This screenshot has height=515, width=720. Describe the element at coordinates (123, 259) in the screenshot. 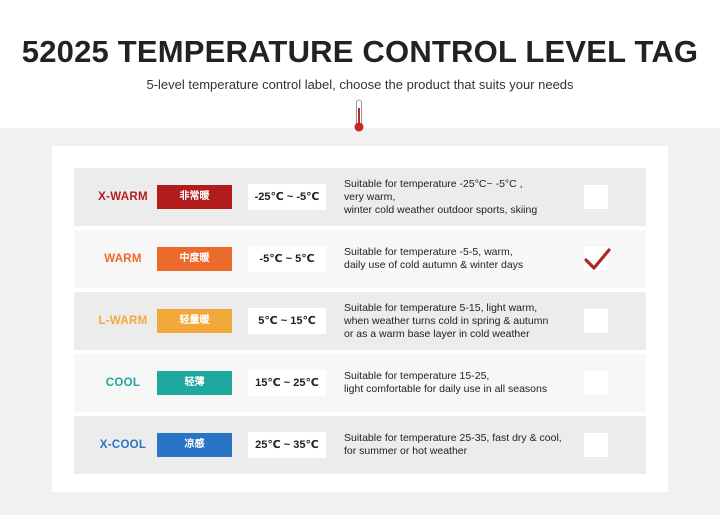

I see `level-name: WARM` at that location.